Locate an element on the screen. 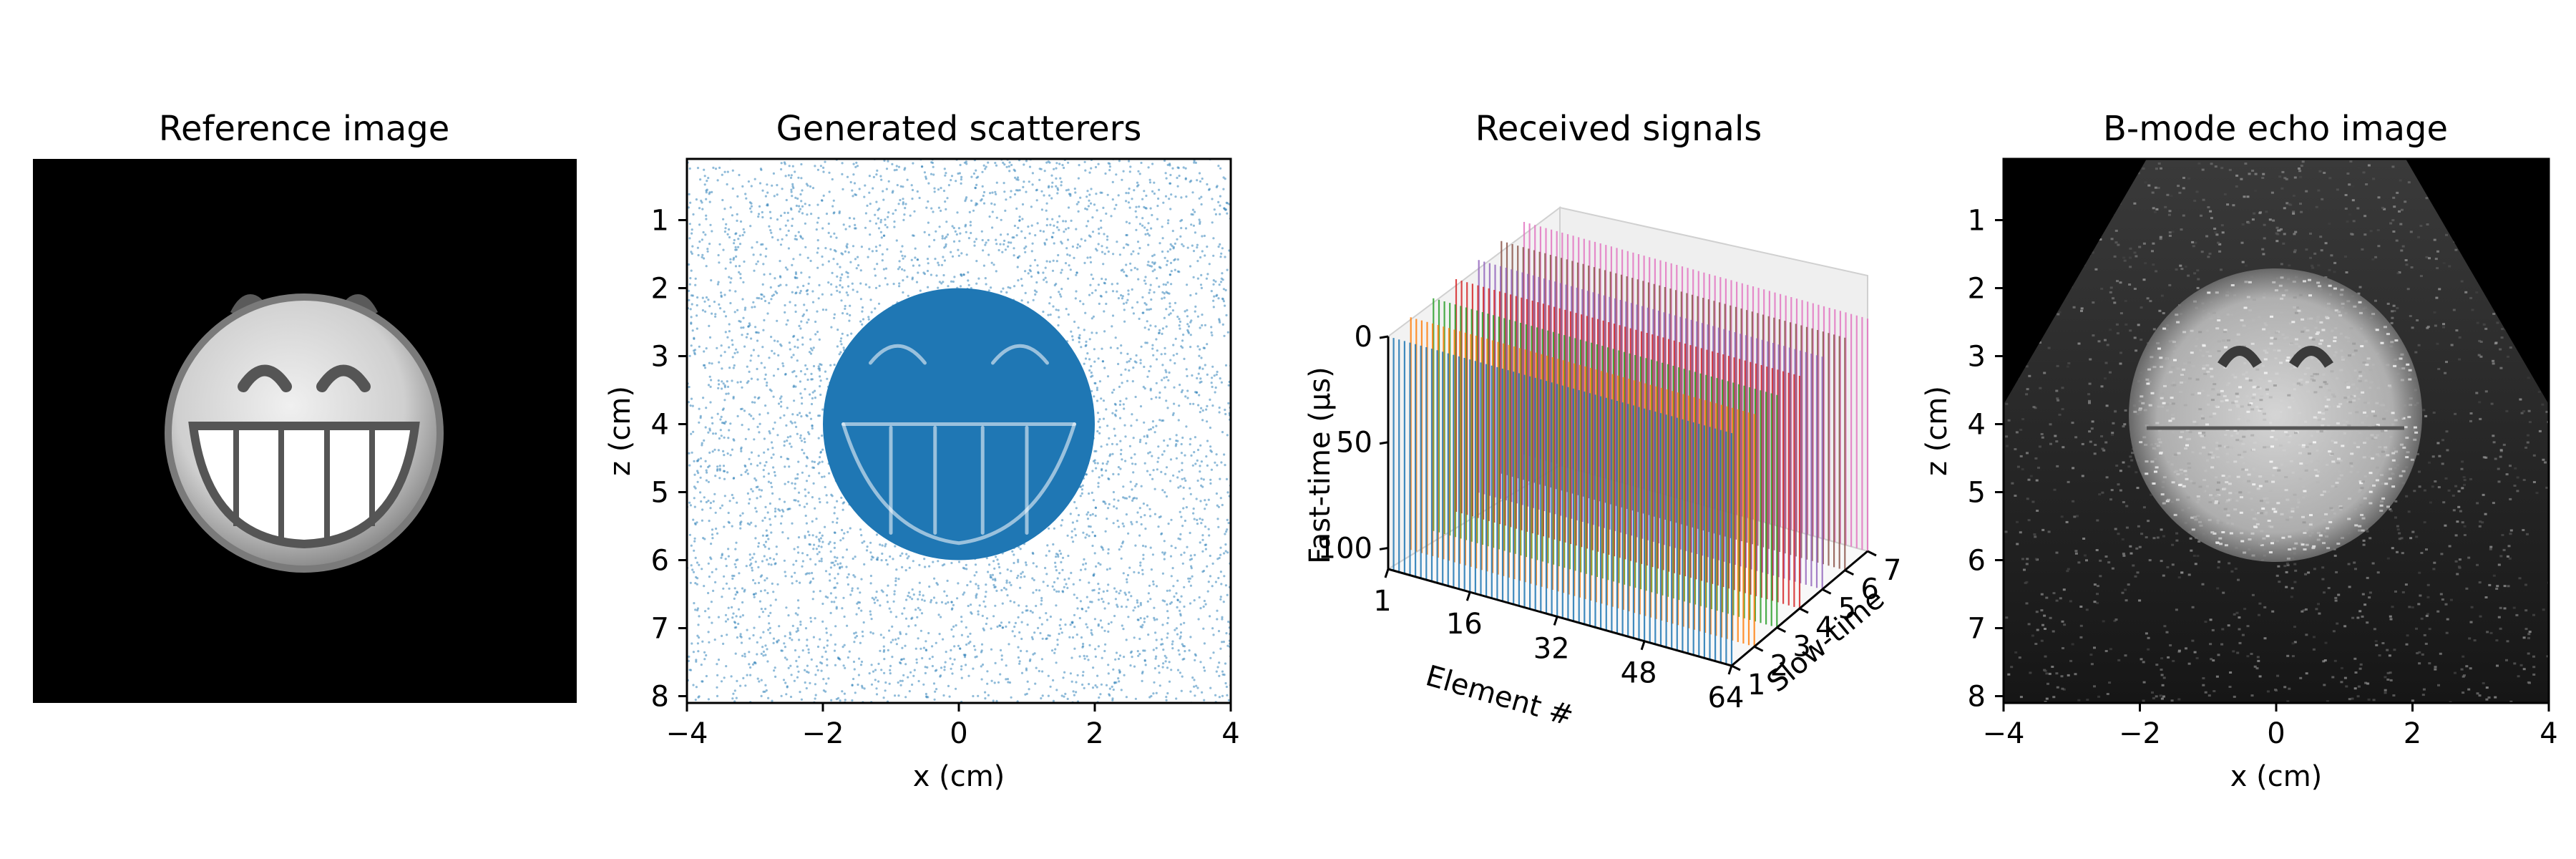 The width and height of the screenshot is (2576, 859). z-tick-label: 50 is located at coordinates (1354, 443).